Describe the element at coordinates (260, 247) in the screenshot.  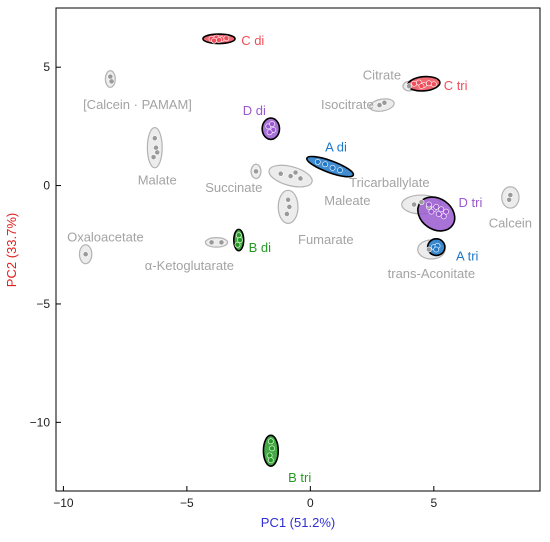
I see `label-b-di: B di` at that location.